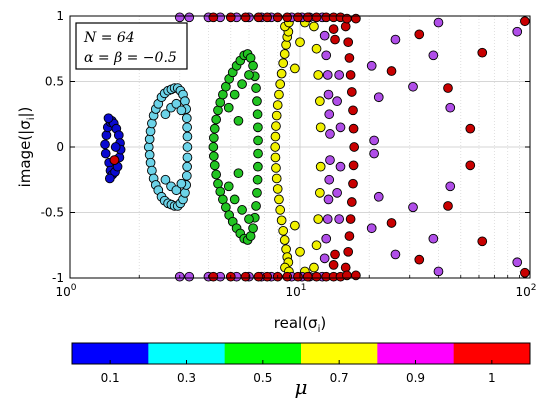 Image resolution: width=550 pixels, height=402 pixels. What do you see at coordinates (492, 378) in the screenshot?
I see `colorbar-label: 1` at bounding box center [492, 378].